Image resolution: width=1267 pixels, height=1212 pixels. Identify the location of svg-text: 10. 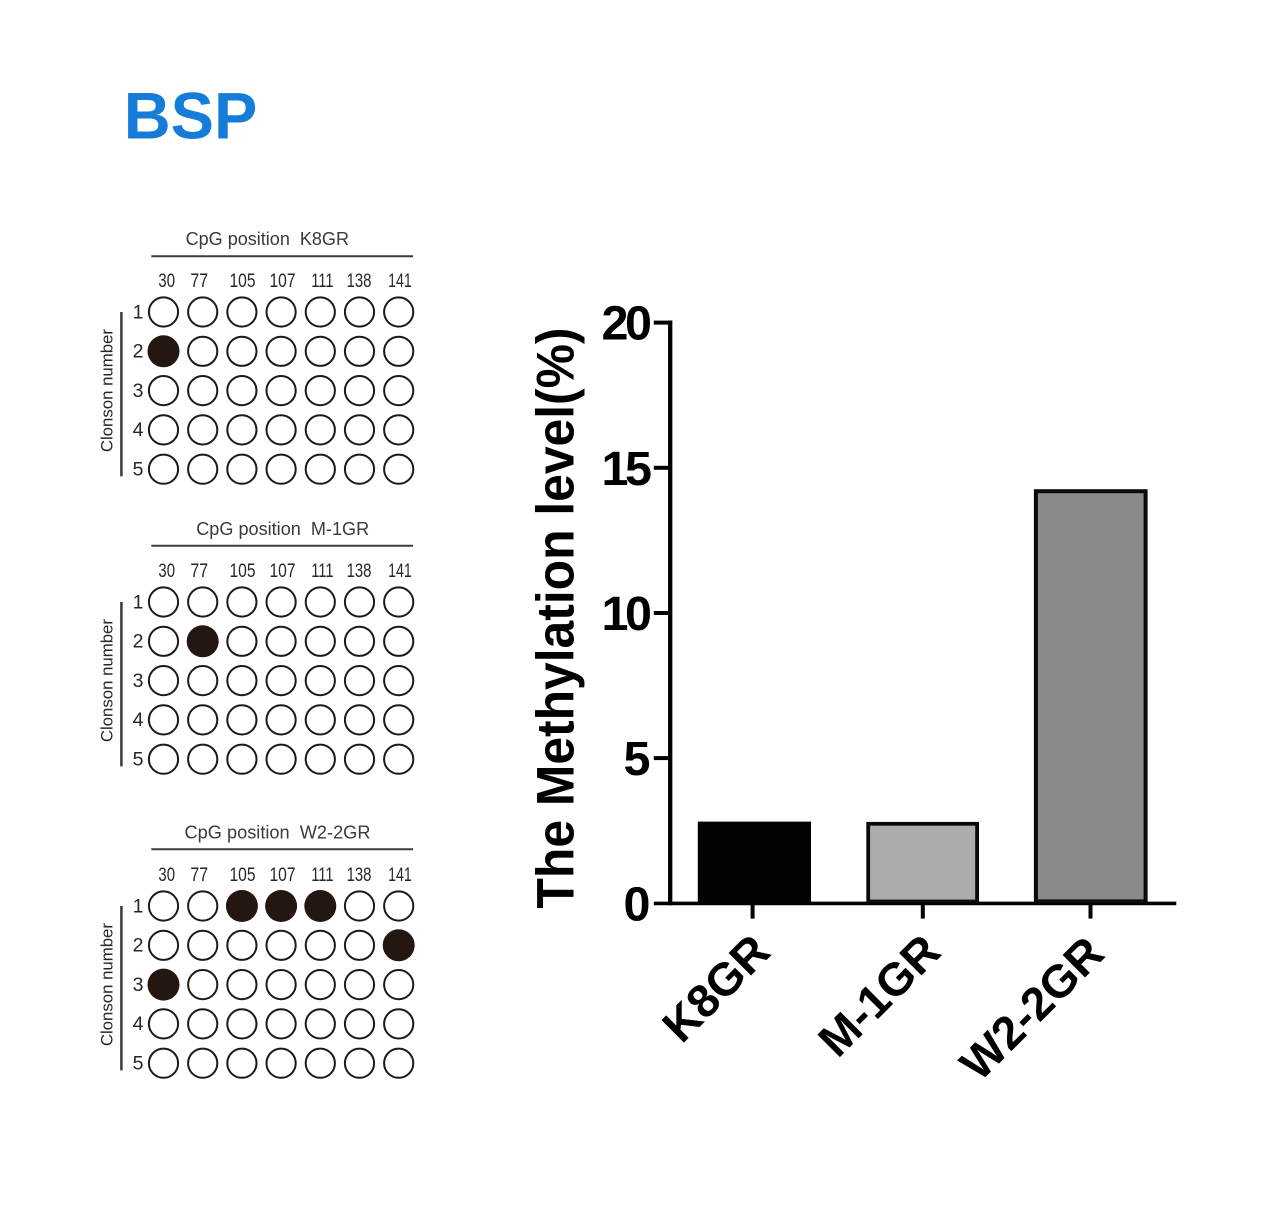
(626, 614).